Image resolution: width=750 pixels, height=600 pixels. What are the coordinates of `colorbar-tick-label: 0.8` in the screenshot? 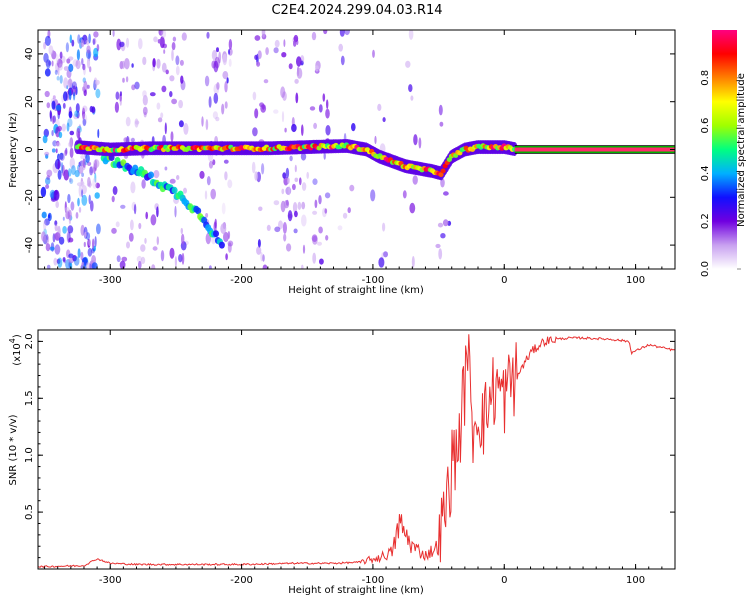 It's located at (705, 78).